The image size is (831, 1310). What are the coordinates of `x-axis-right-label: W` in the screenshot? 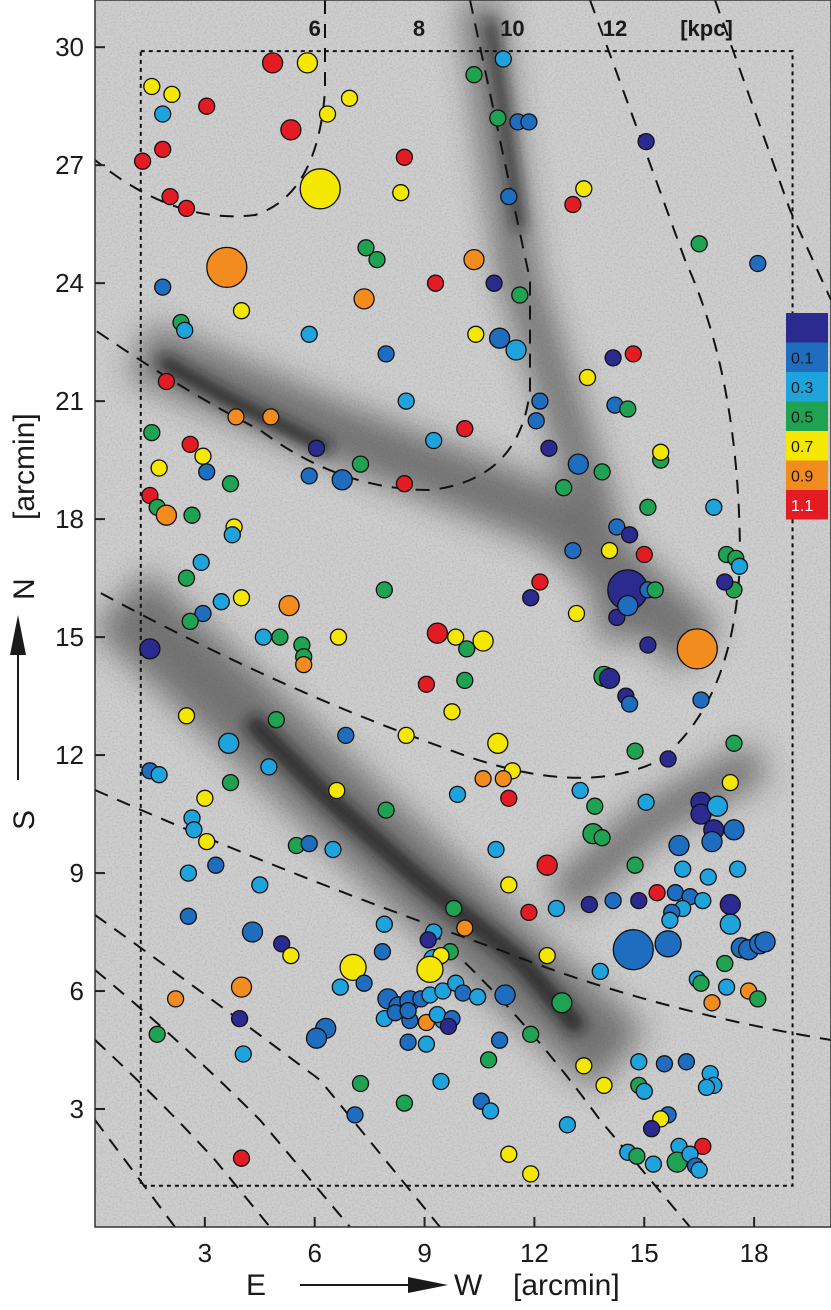 It's located at (468, 1285).